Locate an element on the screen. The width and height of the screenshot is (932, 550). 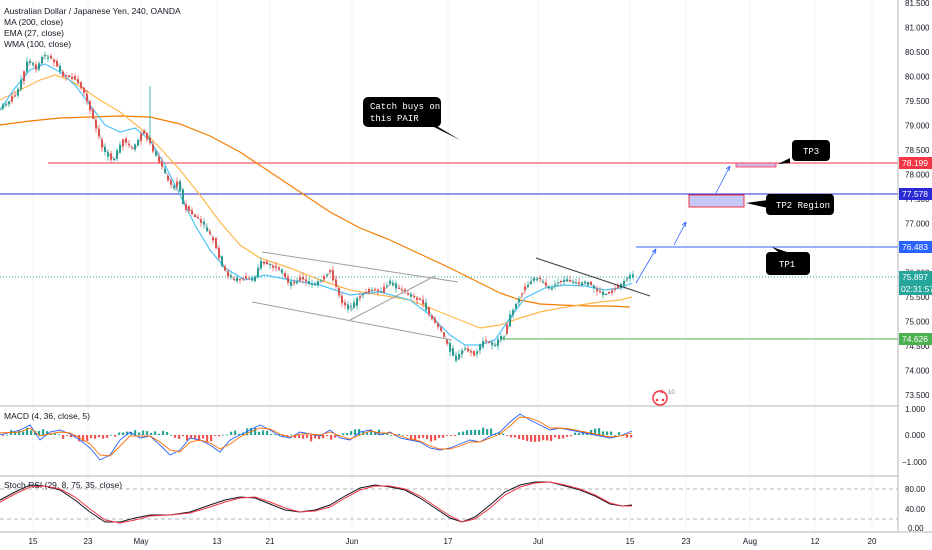
catch-buys-callout: Catch buys on this PAIR is located at coordinates (411, 118).